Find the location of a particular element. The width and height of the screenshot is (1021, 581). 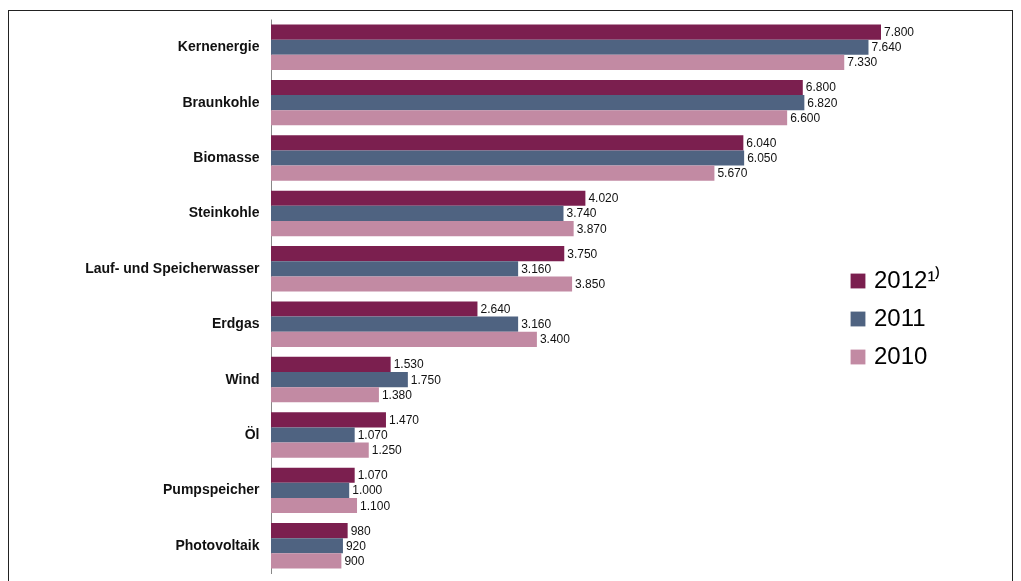

y-tick-label: Öl is located at coordinates (252, 433).